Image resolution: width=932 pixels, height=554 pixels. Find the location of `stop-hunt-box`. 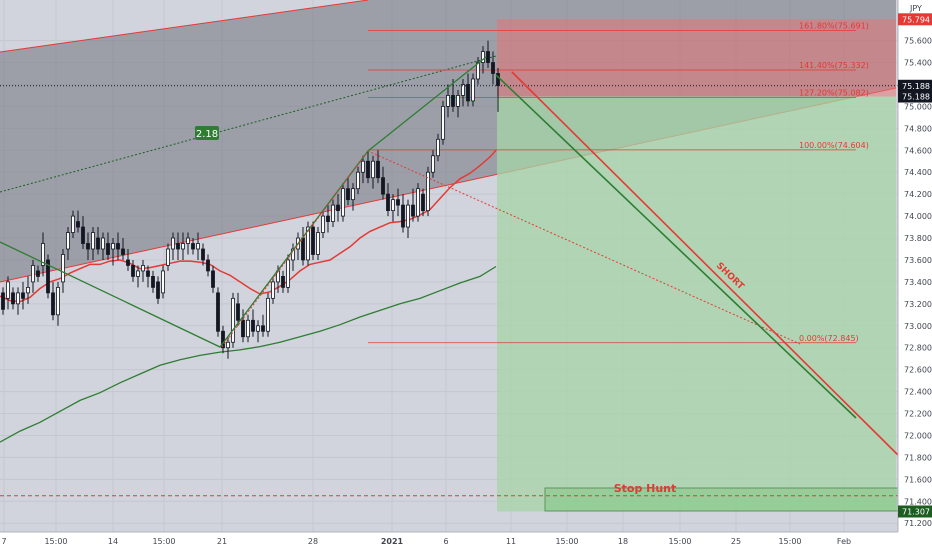

stop-hunt-box is located at coordinates (721, 499).